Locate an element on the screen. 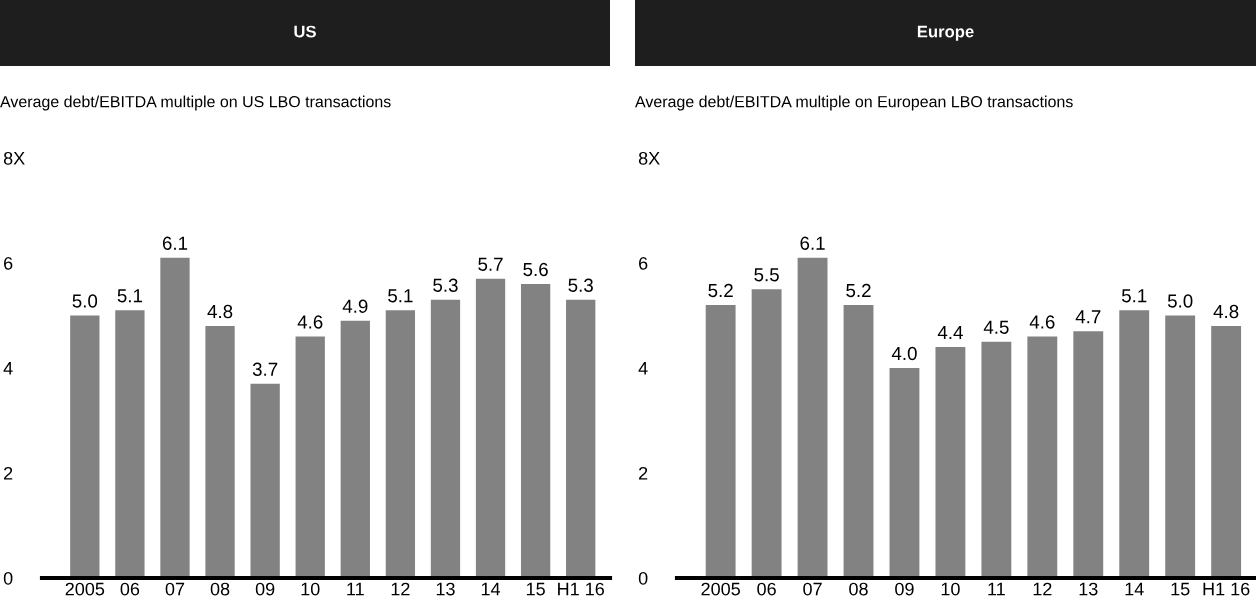 The height and width of the screenshot is (611, 1256). data-label: 4.4 is located at coordinates (950, 332).